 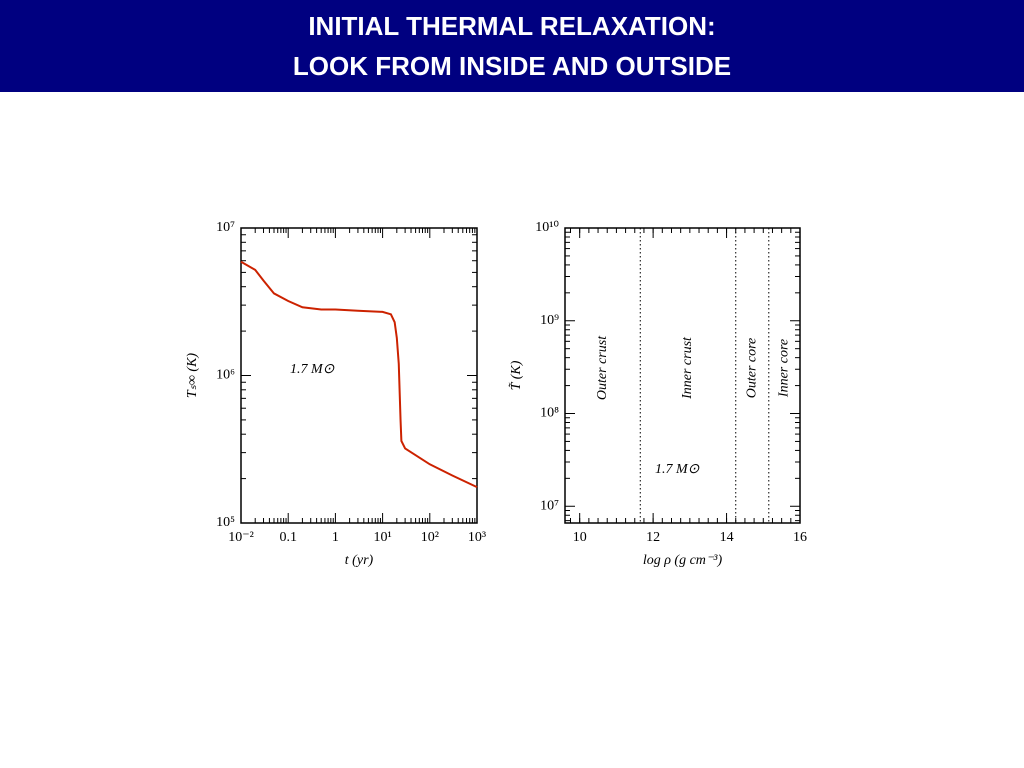 I want to click on y-tick-label: 10⁸, so click(x=549, y=413).